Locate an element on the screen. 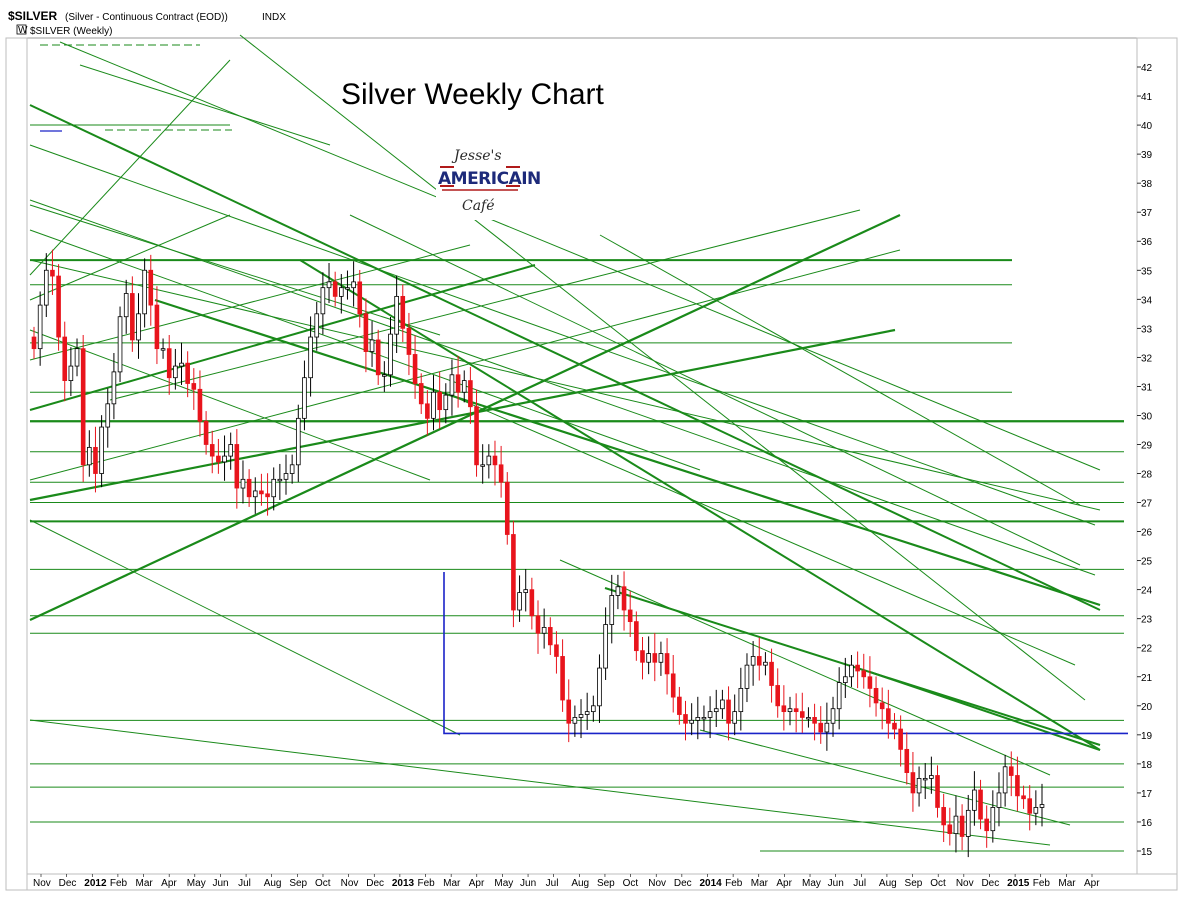 This screenshot has height=900, width=1188. legend-marker-text: W is located at coordinates (23, 30).